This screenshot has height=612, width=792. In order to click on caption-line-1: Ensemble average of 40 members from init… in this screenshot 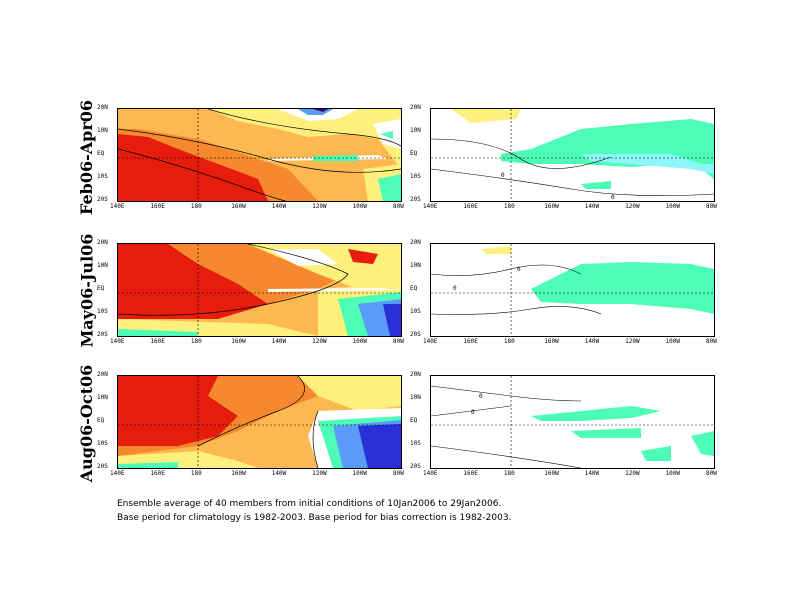, I will do `click(309, 504)`.